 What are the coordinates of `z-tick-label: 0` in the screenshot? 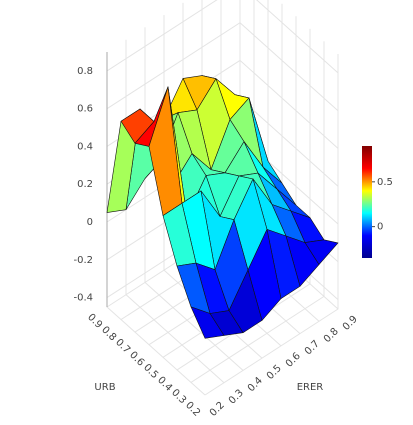 It's located at (90, 222).